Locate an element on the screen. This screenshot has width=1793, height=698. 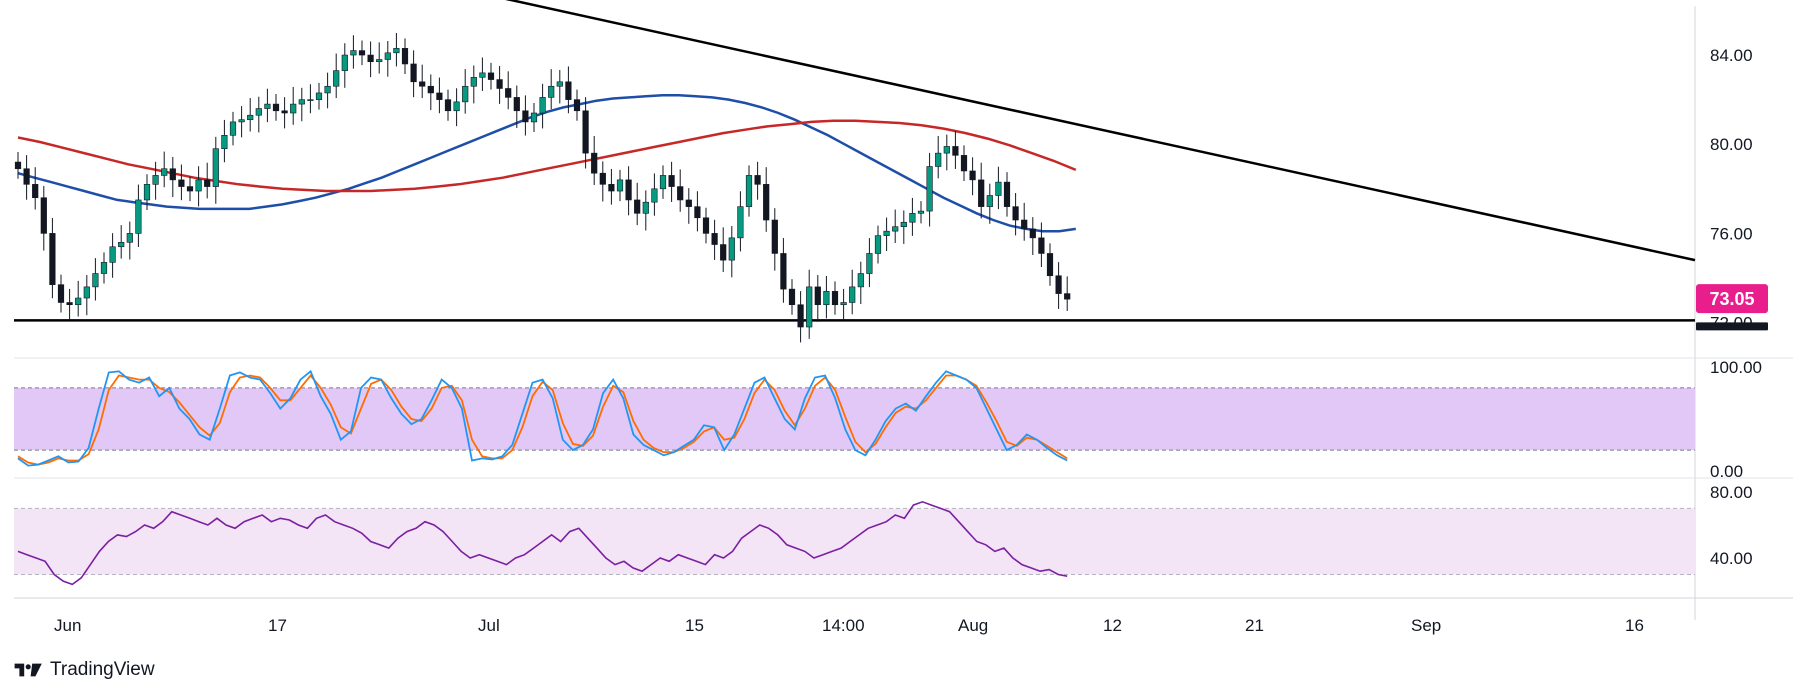
time-tick-label: Sep is located at coordinates (1426, 625).